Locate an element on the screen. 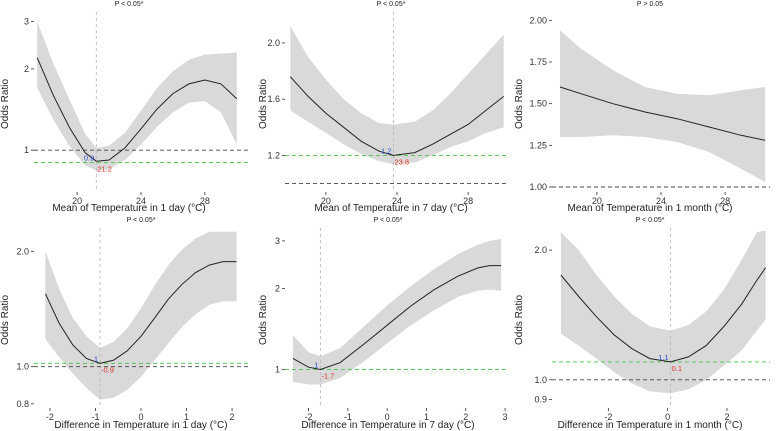 Image resolution: width=777 pixels, height=431 pixels. y-tick-label: 2.00 is located at coordinates (538, 20).